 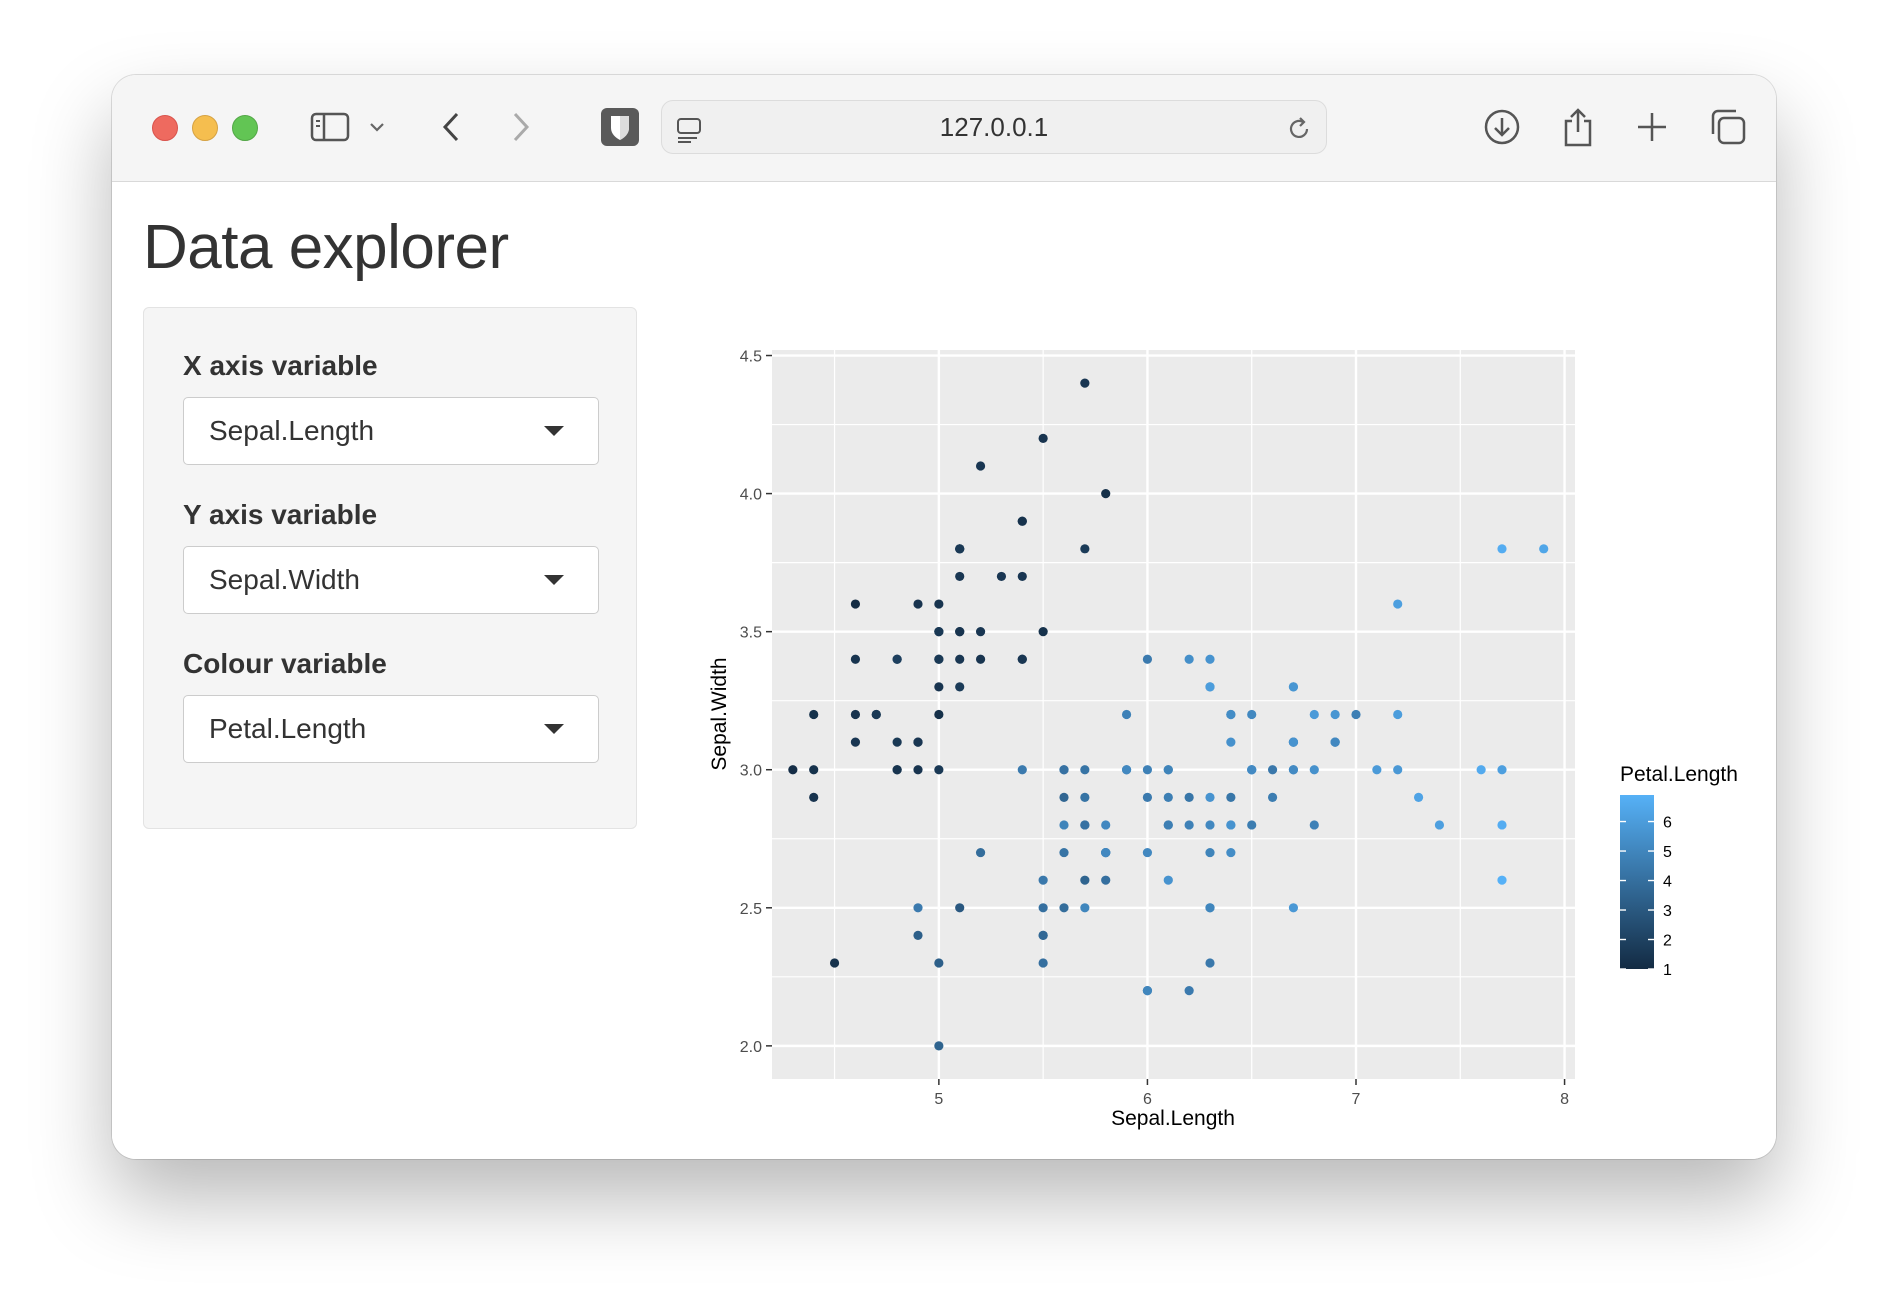 What do you see at coordinates (1578, 127) in the screenshot?
I see `share-icon` at bounding box center [1578, 127].